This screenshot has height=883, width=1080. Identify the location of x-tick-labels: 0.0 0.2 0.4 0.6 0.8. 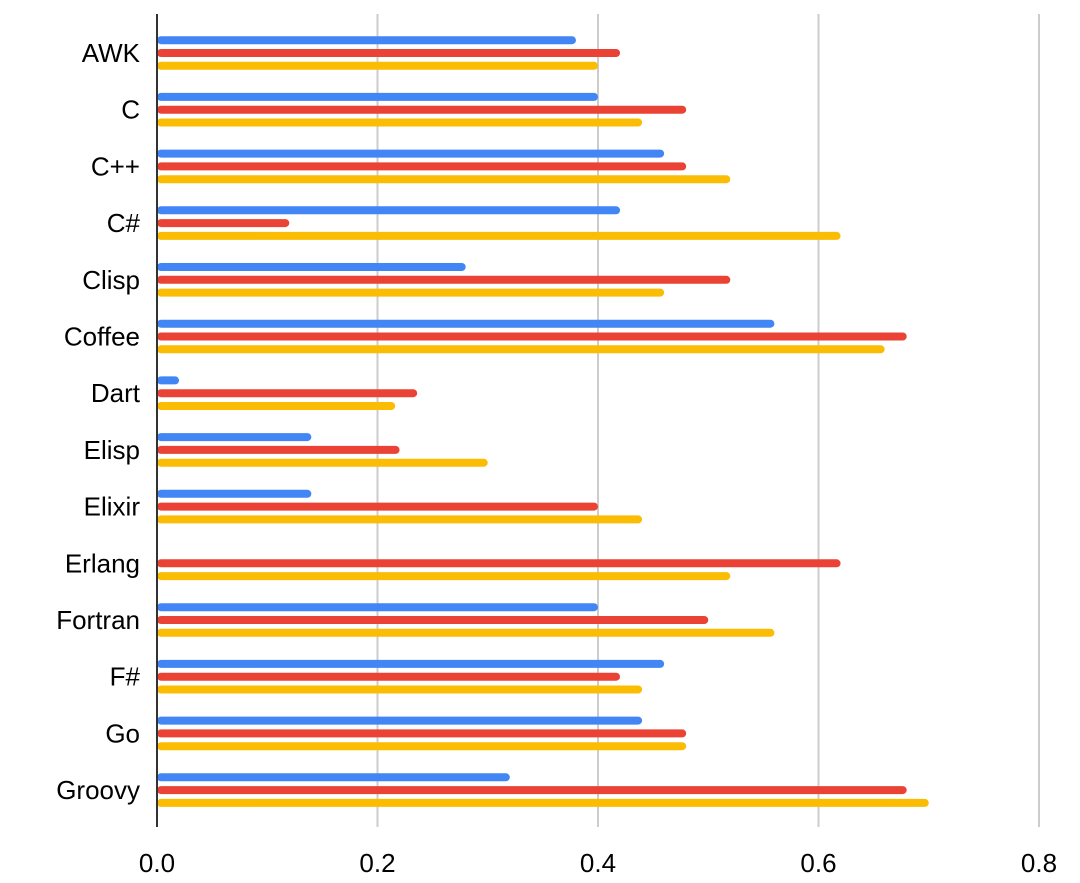
(598, 863).